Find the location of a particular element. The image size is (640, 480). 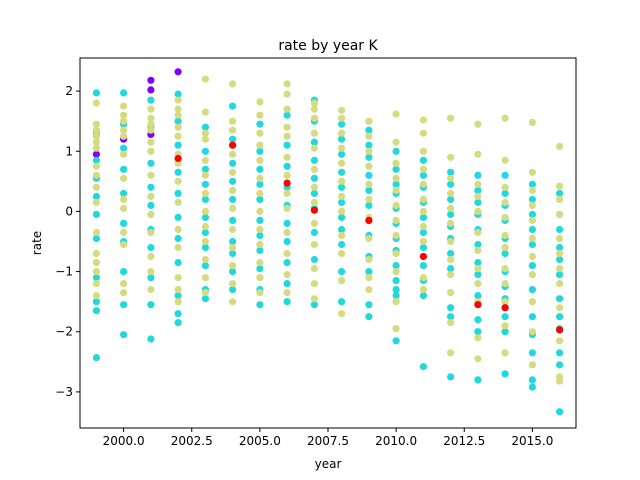

y-tick-label: 1 is located at coordinates (69, 151).